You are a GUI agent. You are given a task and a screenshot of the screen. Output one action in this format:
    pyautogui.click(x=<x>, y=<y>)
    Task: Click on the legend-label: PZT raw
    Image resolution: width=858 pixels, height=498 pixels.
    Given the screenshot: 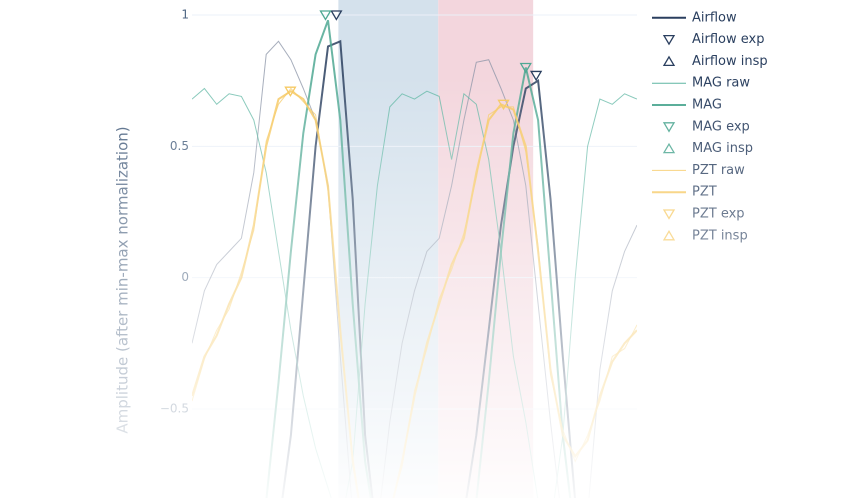 What is the action you would take?
    pyautogui.click(x=718, y=170)
    